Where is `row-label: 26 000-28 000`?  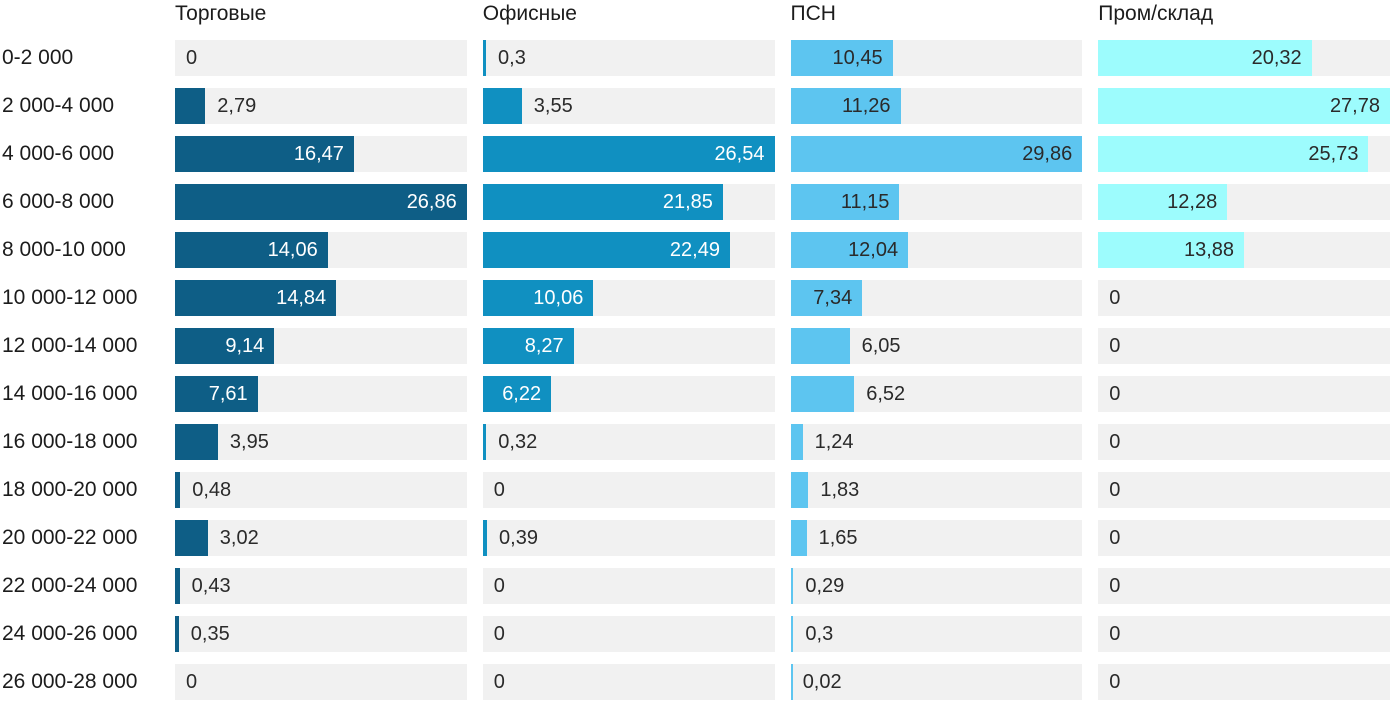 row-label: 26 000-28 000 is located at coordinates (70, 681).